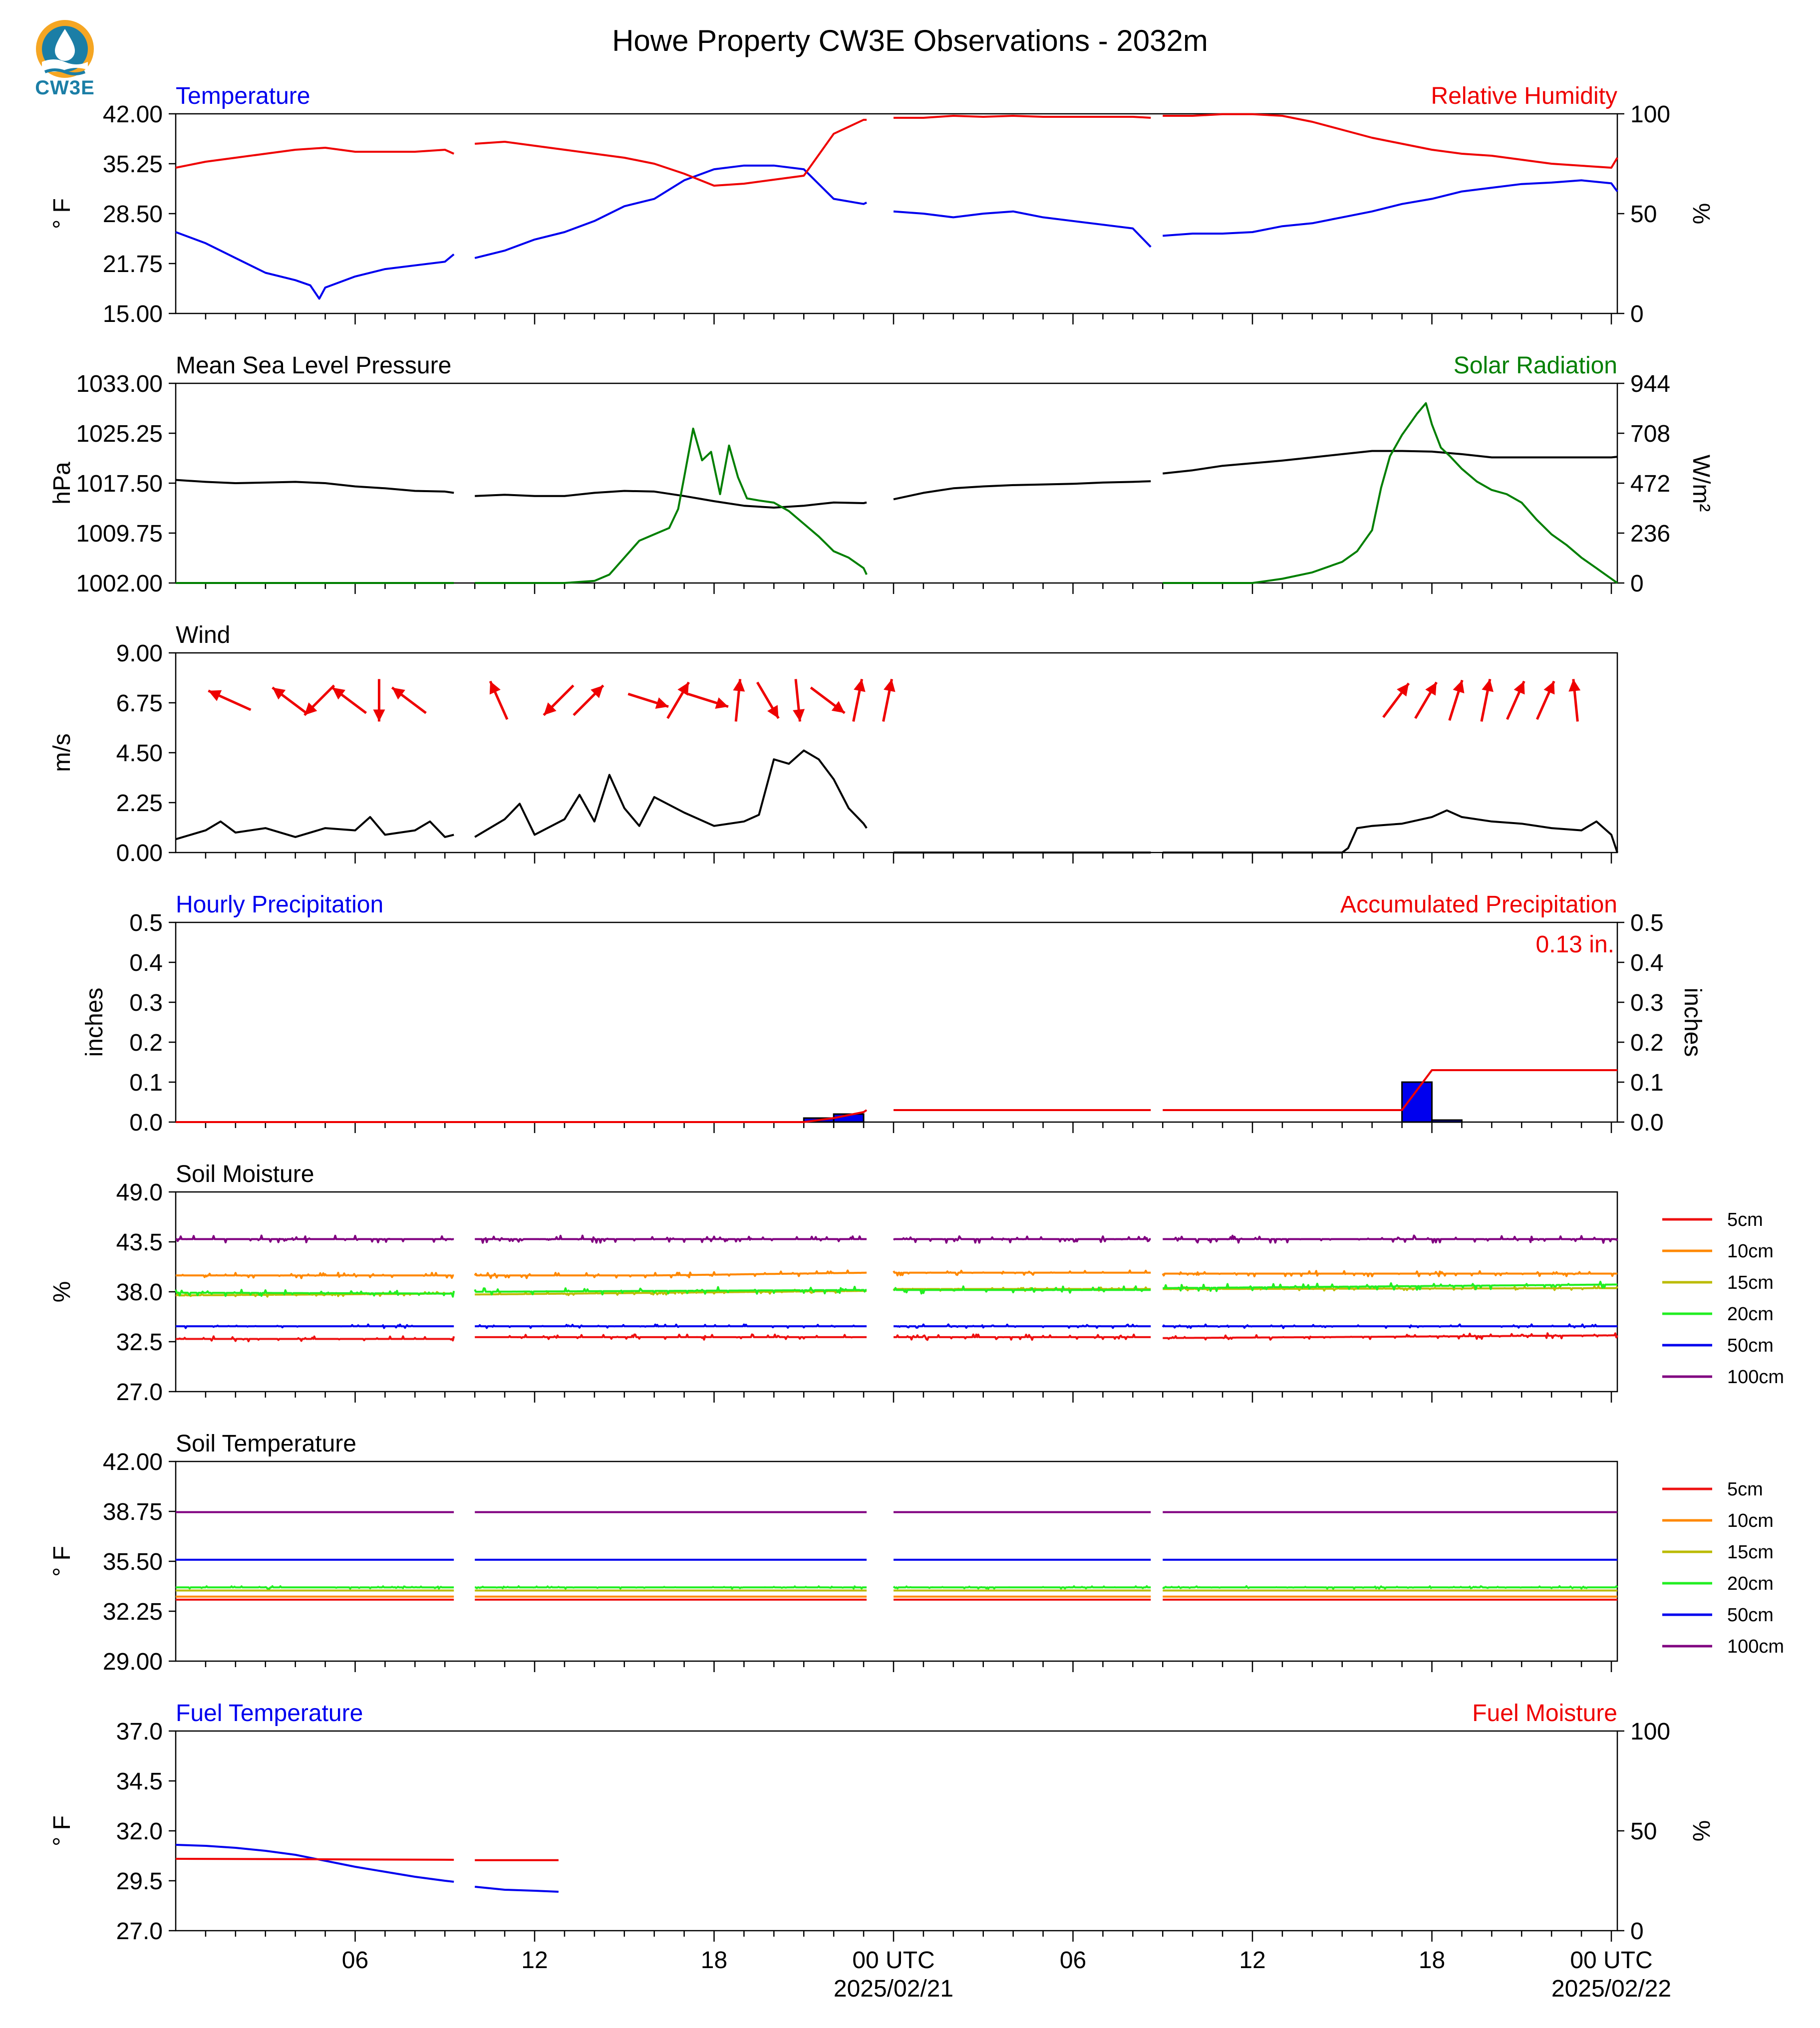  Describe the element at coordinates (1723, 1377) in the screenshot. I see `legend-item-100cm: 100cm` at that location.